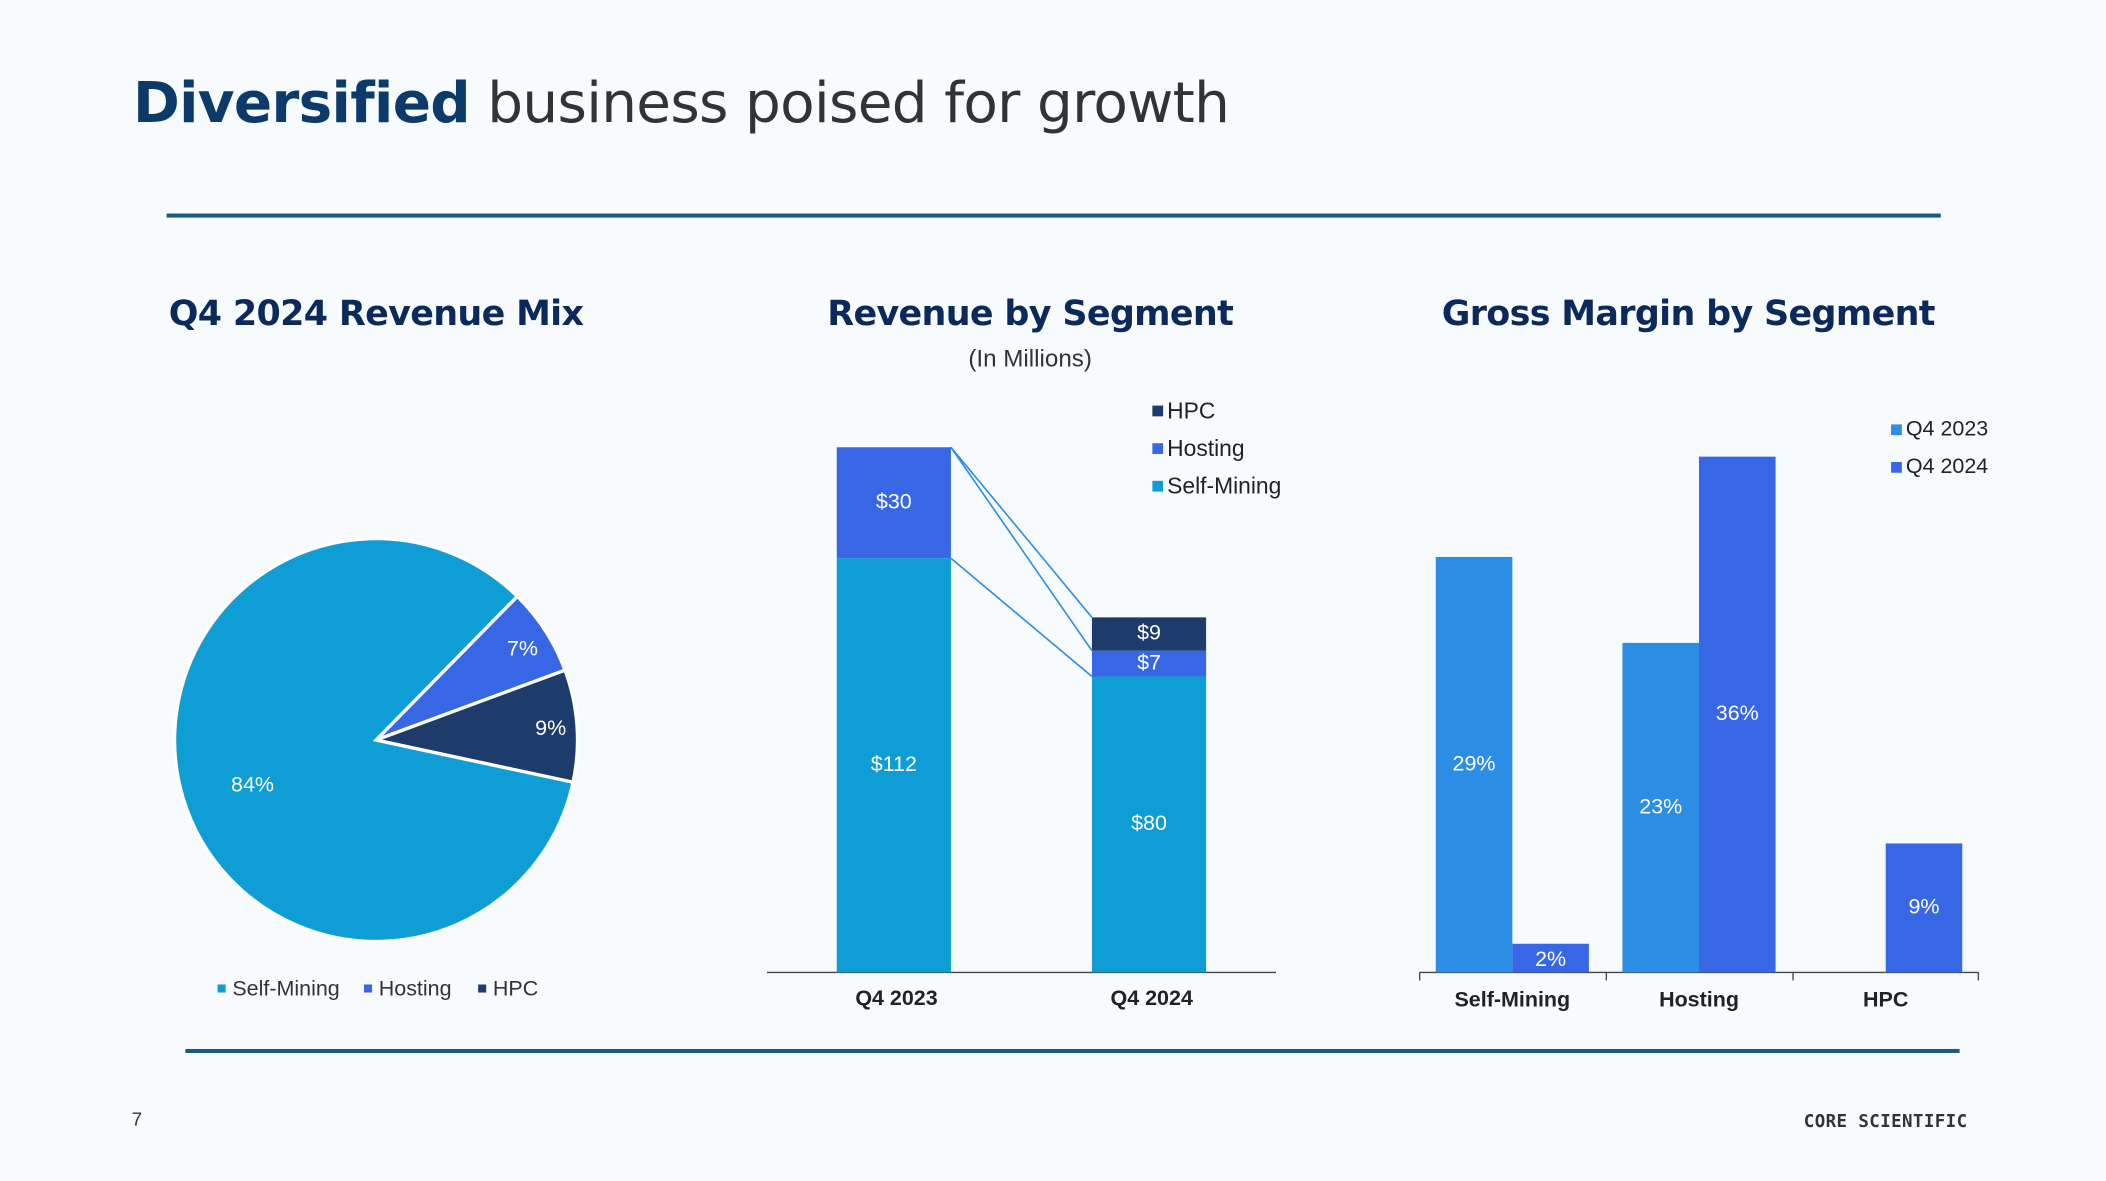  I want to click on data-label: 23%, so click(1660, 806).